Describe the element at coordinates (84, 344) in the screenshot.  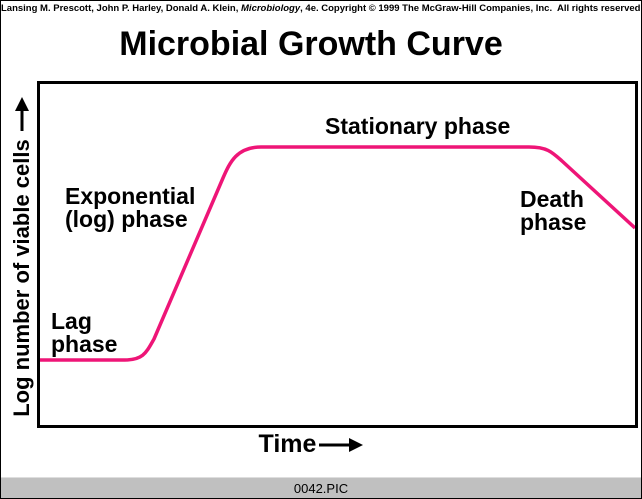
I see `label-lag-line2: phase` at that location.